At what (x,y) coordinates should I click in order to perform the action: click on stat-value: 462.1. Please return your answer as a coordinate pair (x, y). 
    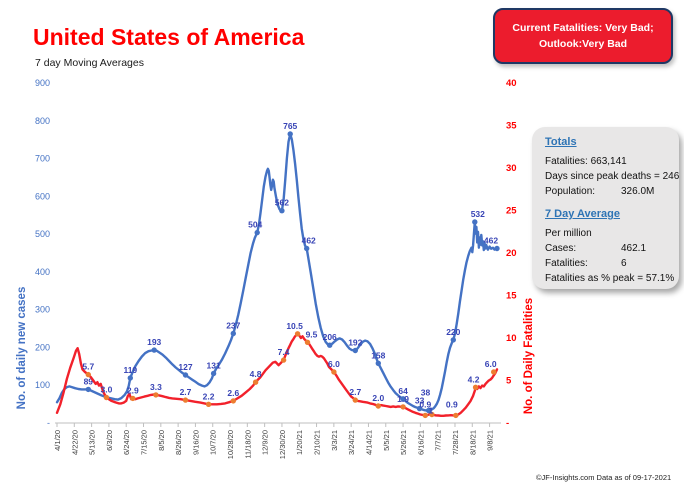
    Looking at the image, I should click on (634, 248).